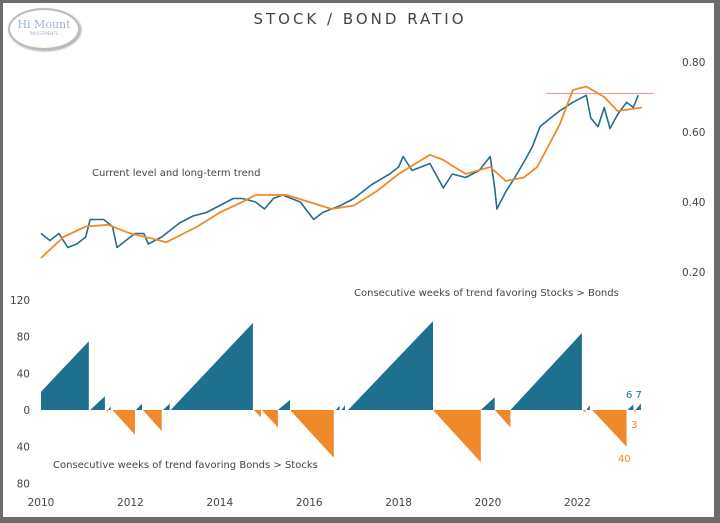 This screenshot has width=720, height=523. What do you see at coordinates (360, 19) in the screenshot?
I see `chart-title: STOCK / BOND RATIO` at bounding box center [360, 19].